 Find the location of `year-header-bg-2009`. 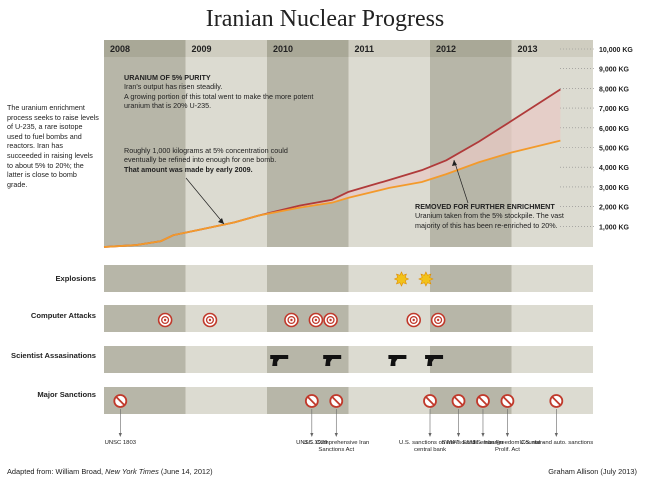

year-header-bg-2009 is located at coordinates (226, 48).